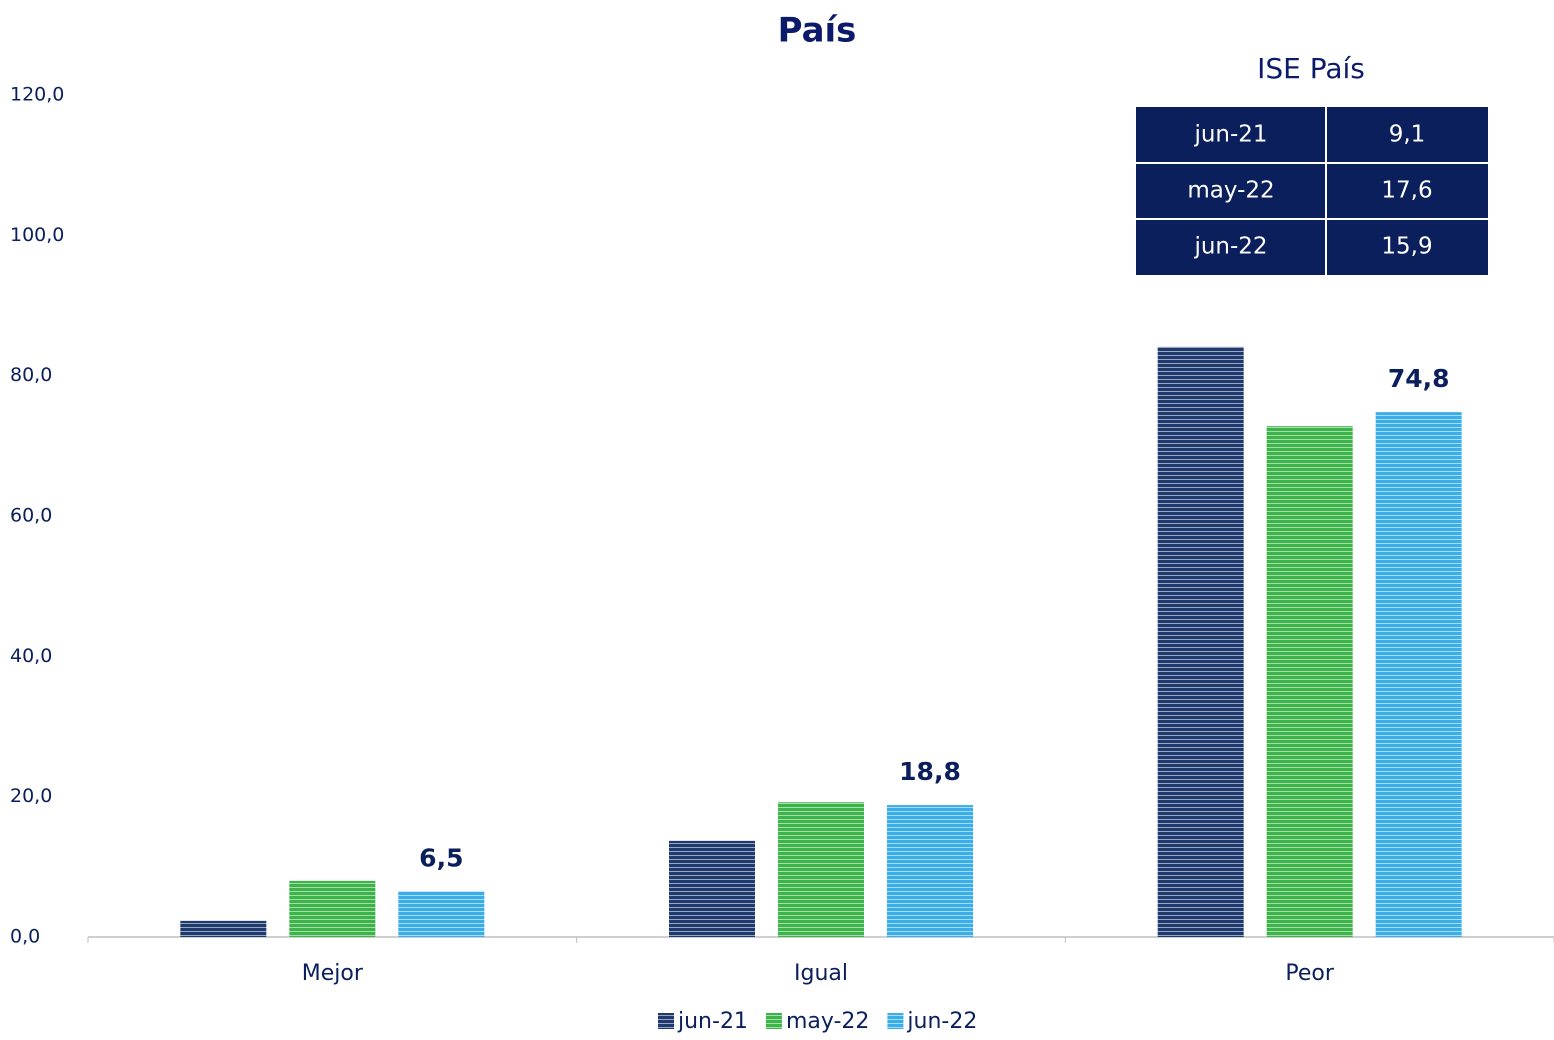  I want to click on legend-label: jun-22, so click(941, 1021).